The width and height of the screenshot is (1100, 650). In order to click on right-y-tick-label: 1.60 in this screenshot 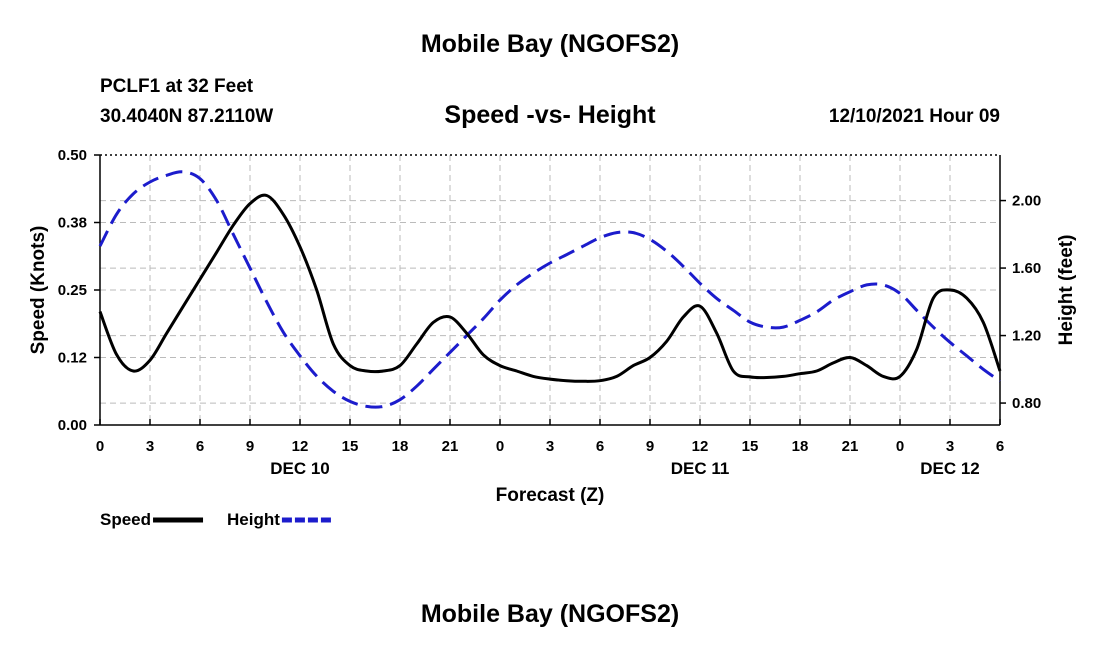, I will do `click(1026, 268)`.